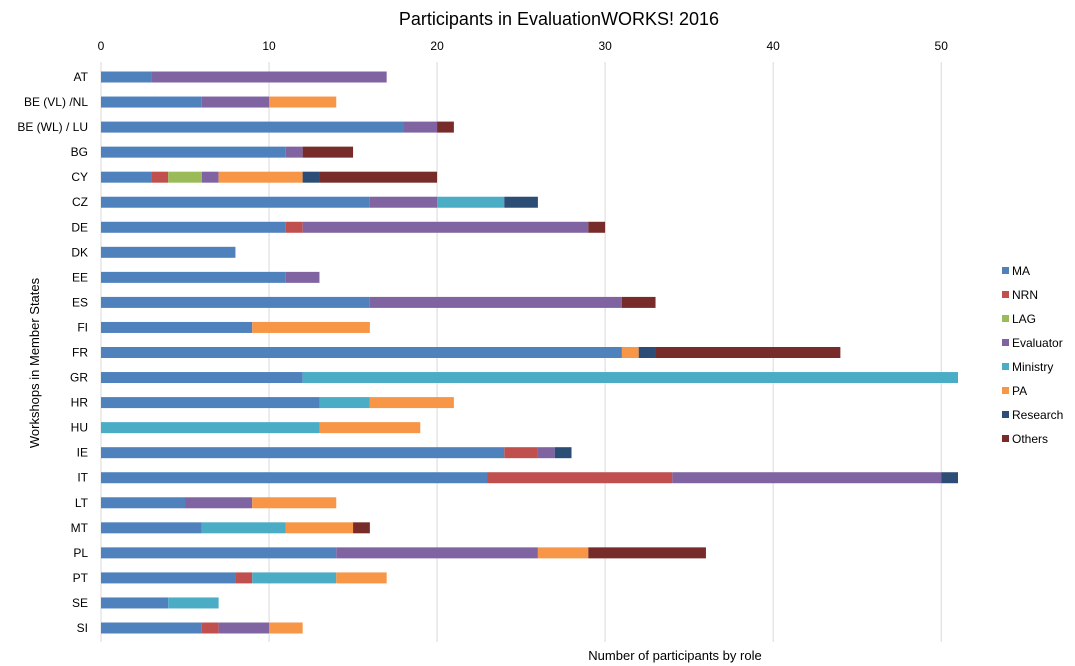  What do you see at coordinates (523, 46) in the screenshot?
I see `x-axis-ticks: 0 10 20 30 40 50` at bounding box center [523, 46].